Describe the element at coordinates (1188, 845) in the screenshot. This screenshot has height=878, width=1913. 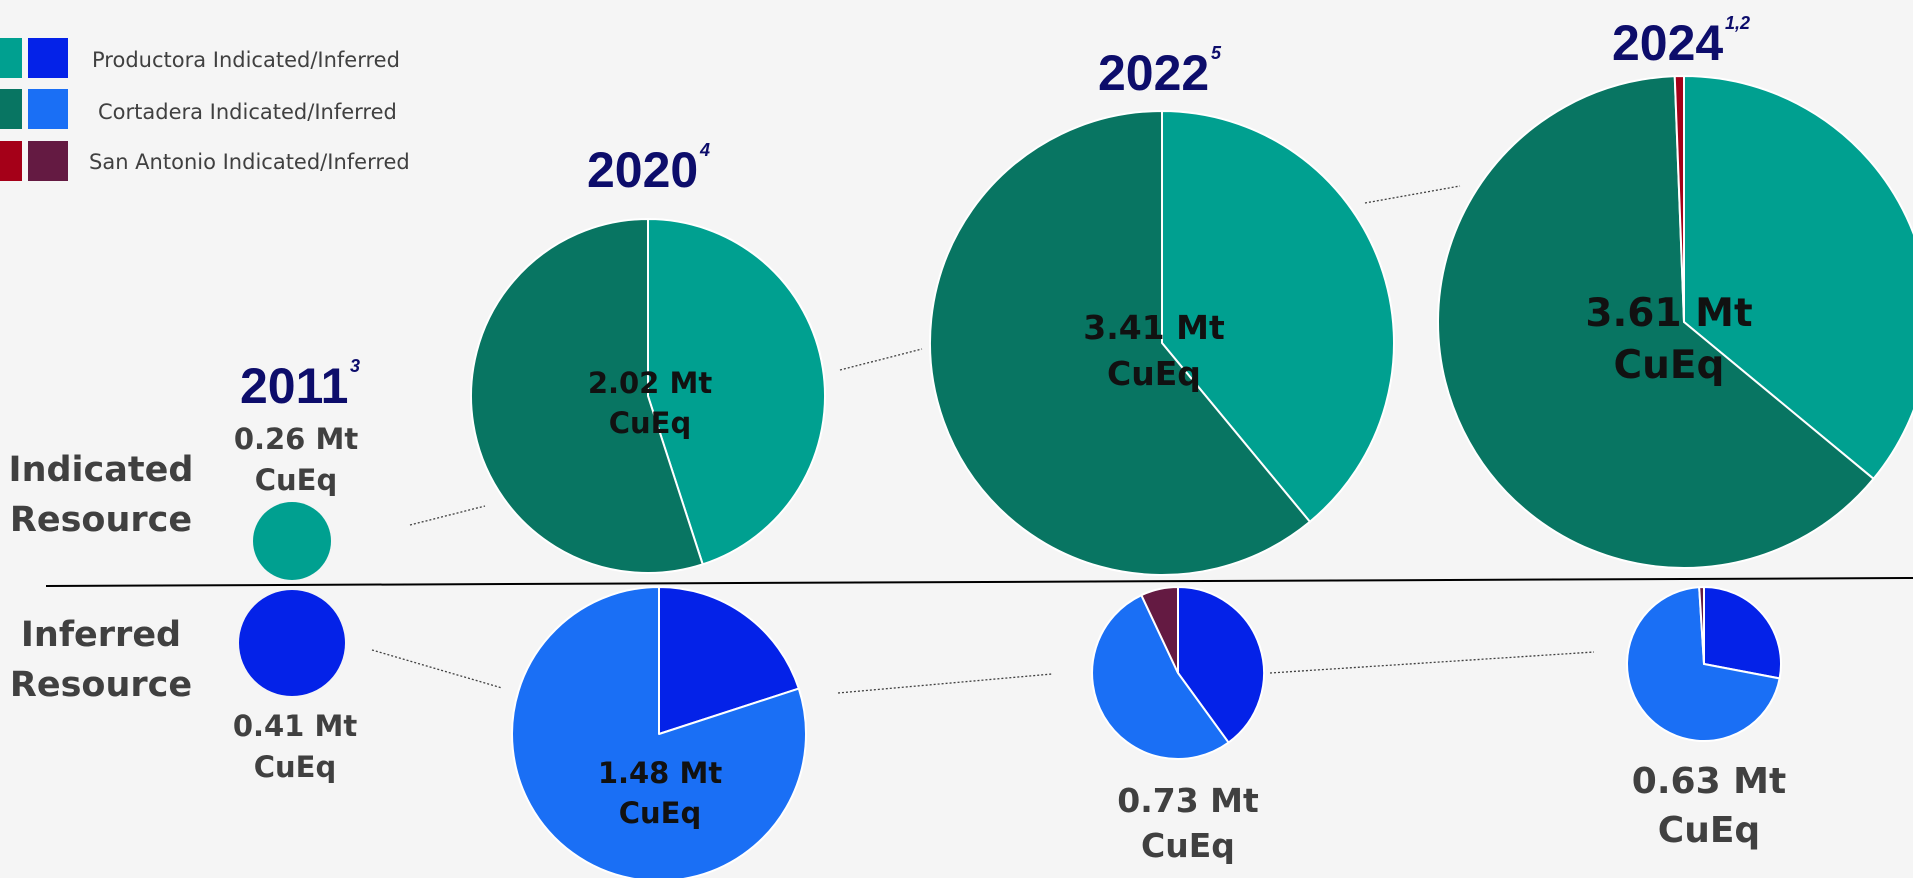
I see `total-2022-inferred-unit: CuEq` at that location.